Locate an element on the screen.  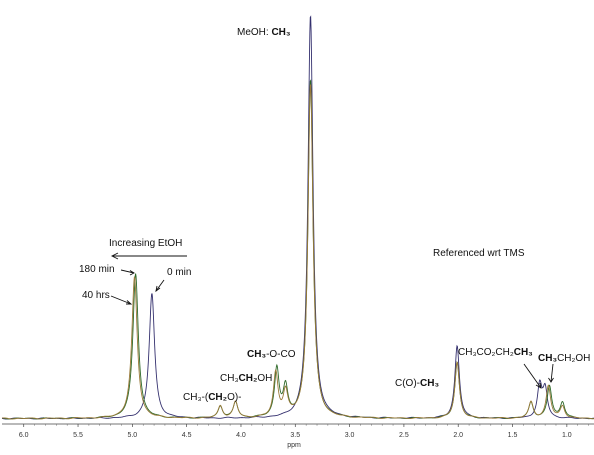
arrow-ch3ch2oh-head is located at coordinates (551, 380).